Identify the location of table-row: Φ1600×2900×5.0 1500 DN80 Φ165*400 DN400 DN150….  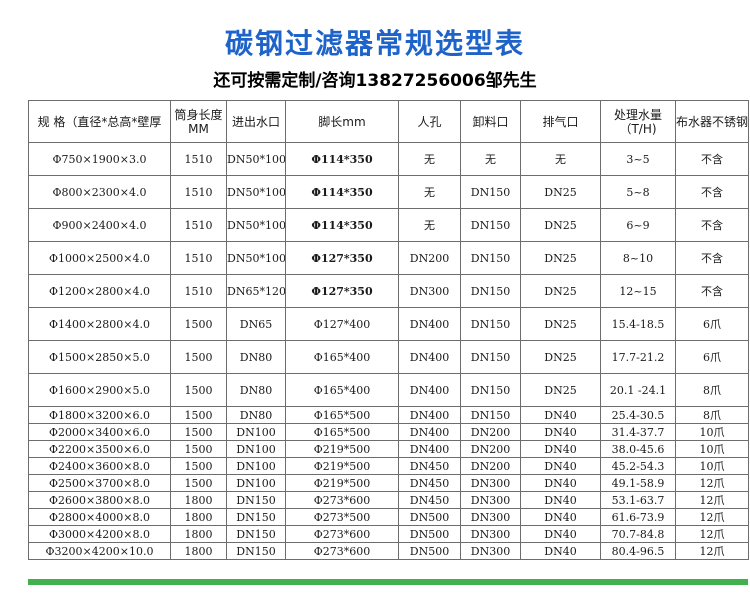
(388, 390).